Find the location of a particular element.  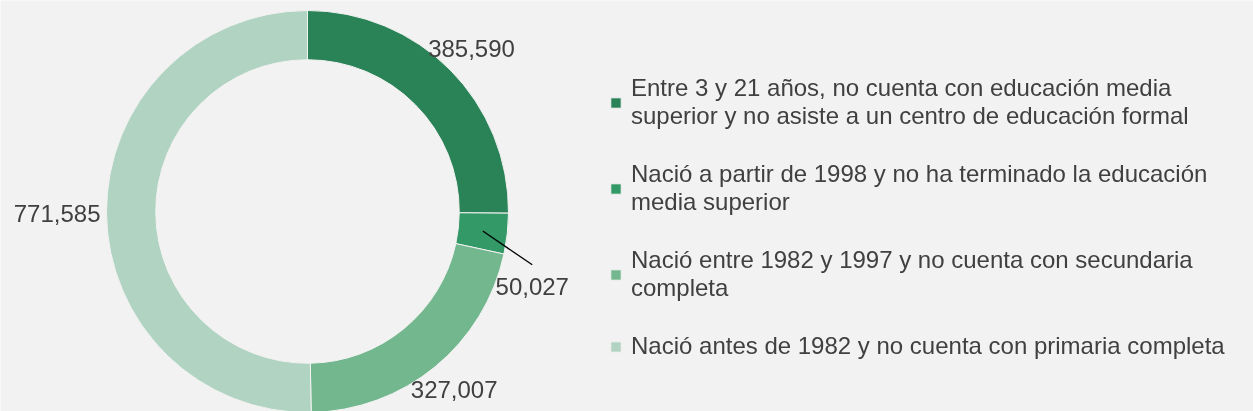

data-label: 327,007 is located at coordinates (454, 390).